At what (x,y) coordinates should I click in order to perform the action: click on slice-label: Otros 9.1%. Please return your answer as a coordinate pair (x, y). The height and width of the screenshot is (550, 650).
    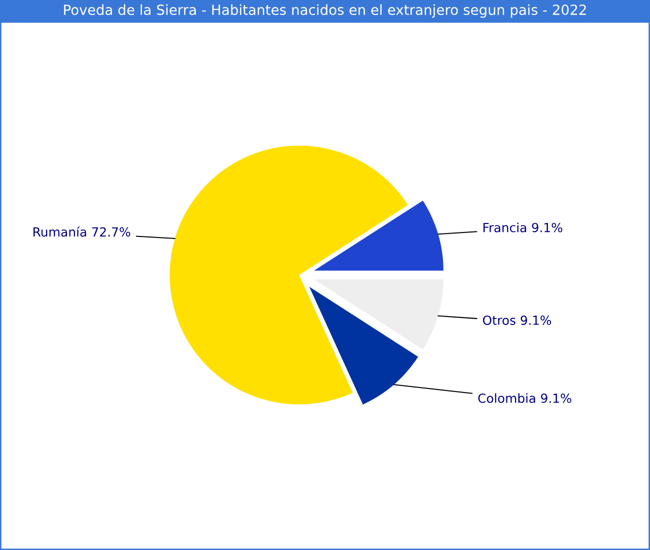
    Looking at the image, I should click on (517, 320).